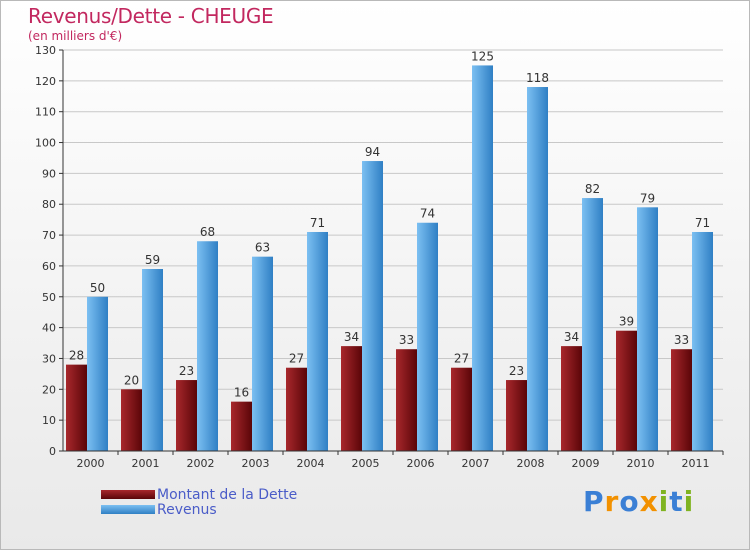 The width and height of the screenshot is (750, 551). Describe the element at coordinates (128, 494) in the screenshot. I see `legend-swatch-dette` at that location.